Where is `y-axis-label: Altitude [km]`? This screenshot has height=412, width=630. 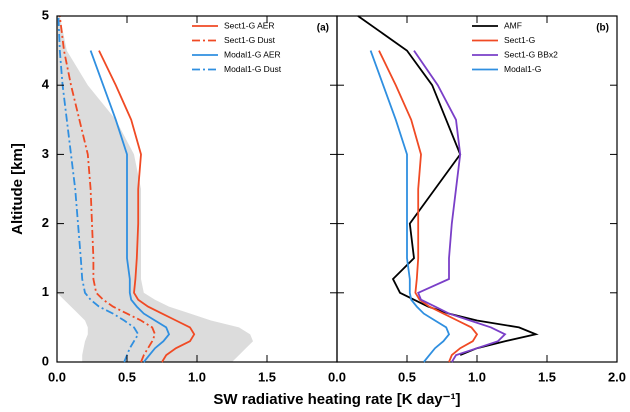 y-axis-label: Altitude [km] is located at coordinates (17, 189).